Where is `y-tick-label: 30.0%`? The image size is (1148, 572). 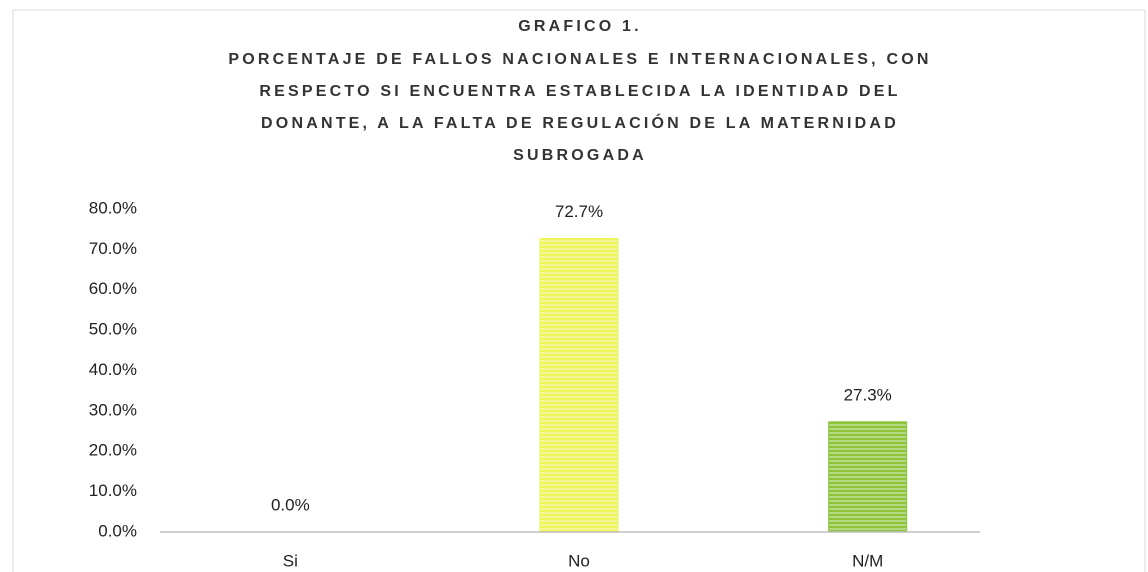 y-tick-label: 30.0% is located at coordinates (113, 409).